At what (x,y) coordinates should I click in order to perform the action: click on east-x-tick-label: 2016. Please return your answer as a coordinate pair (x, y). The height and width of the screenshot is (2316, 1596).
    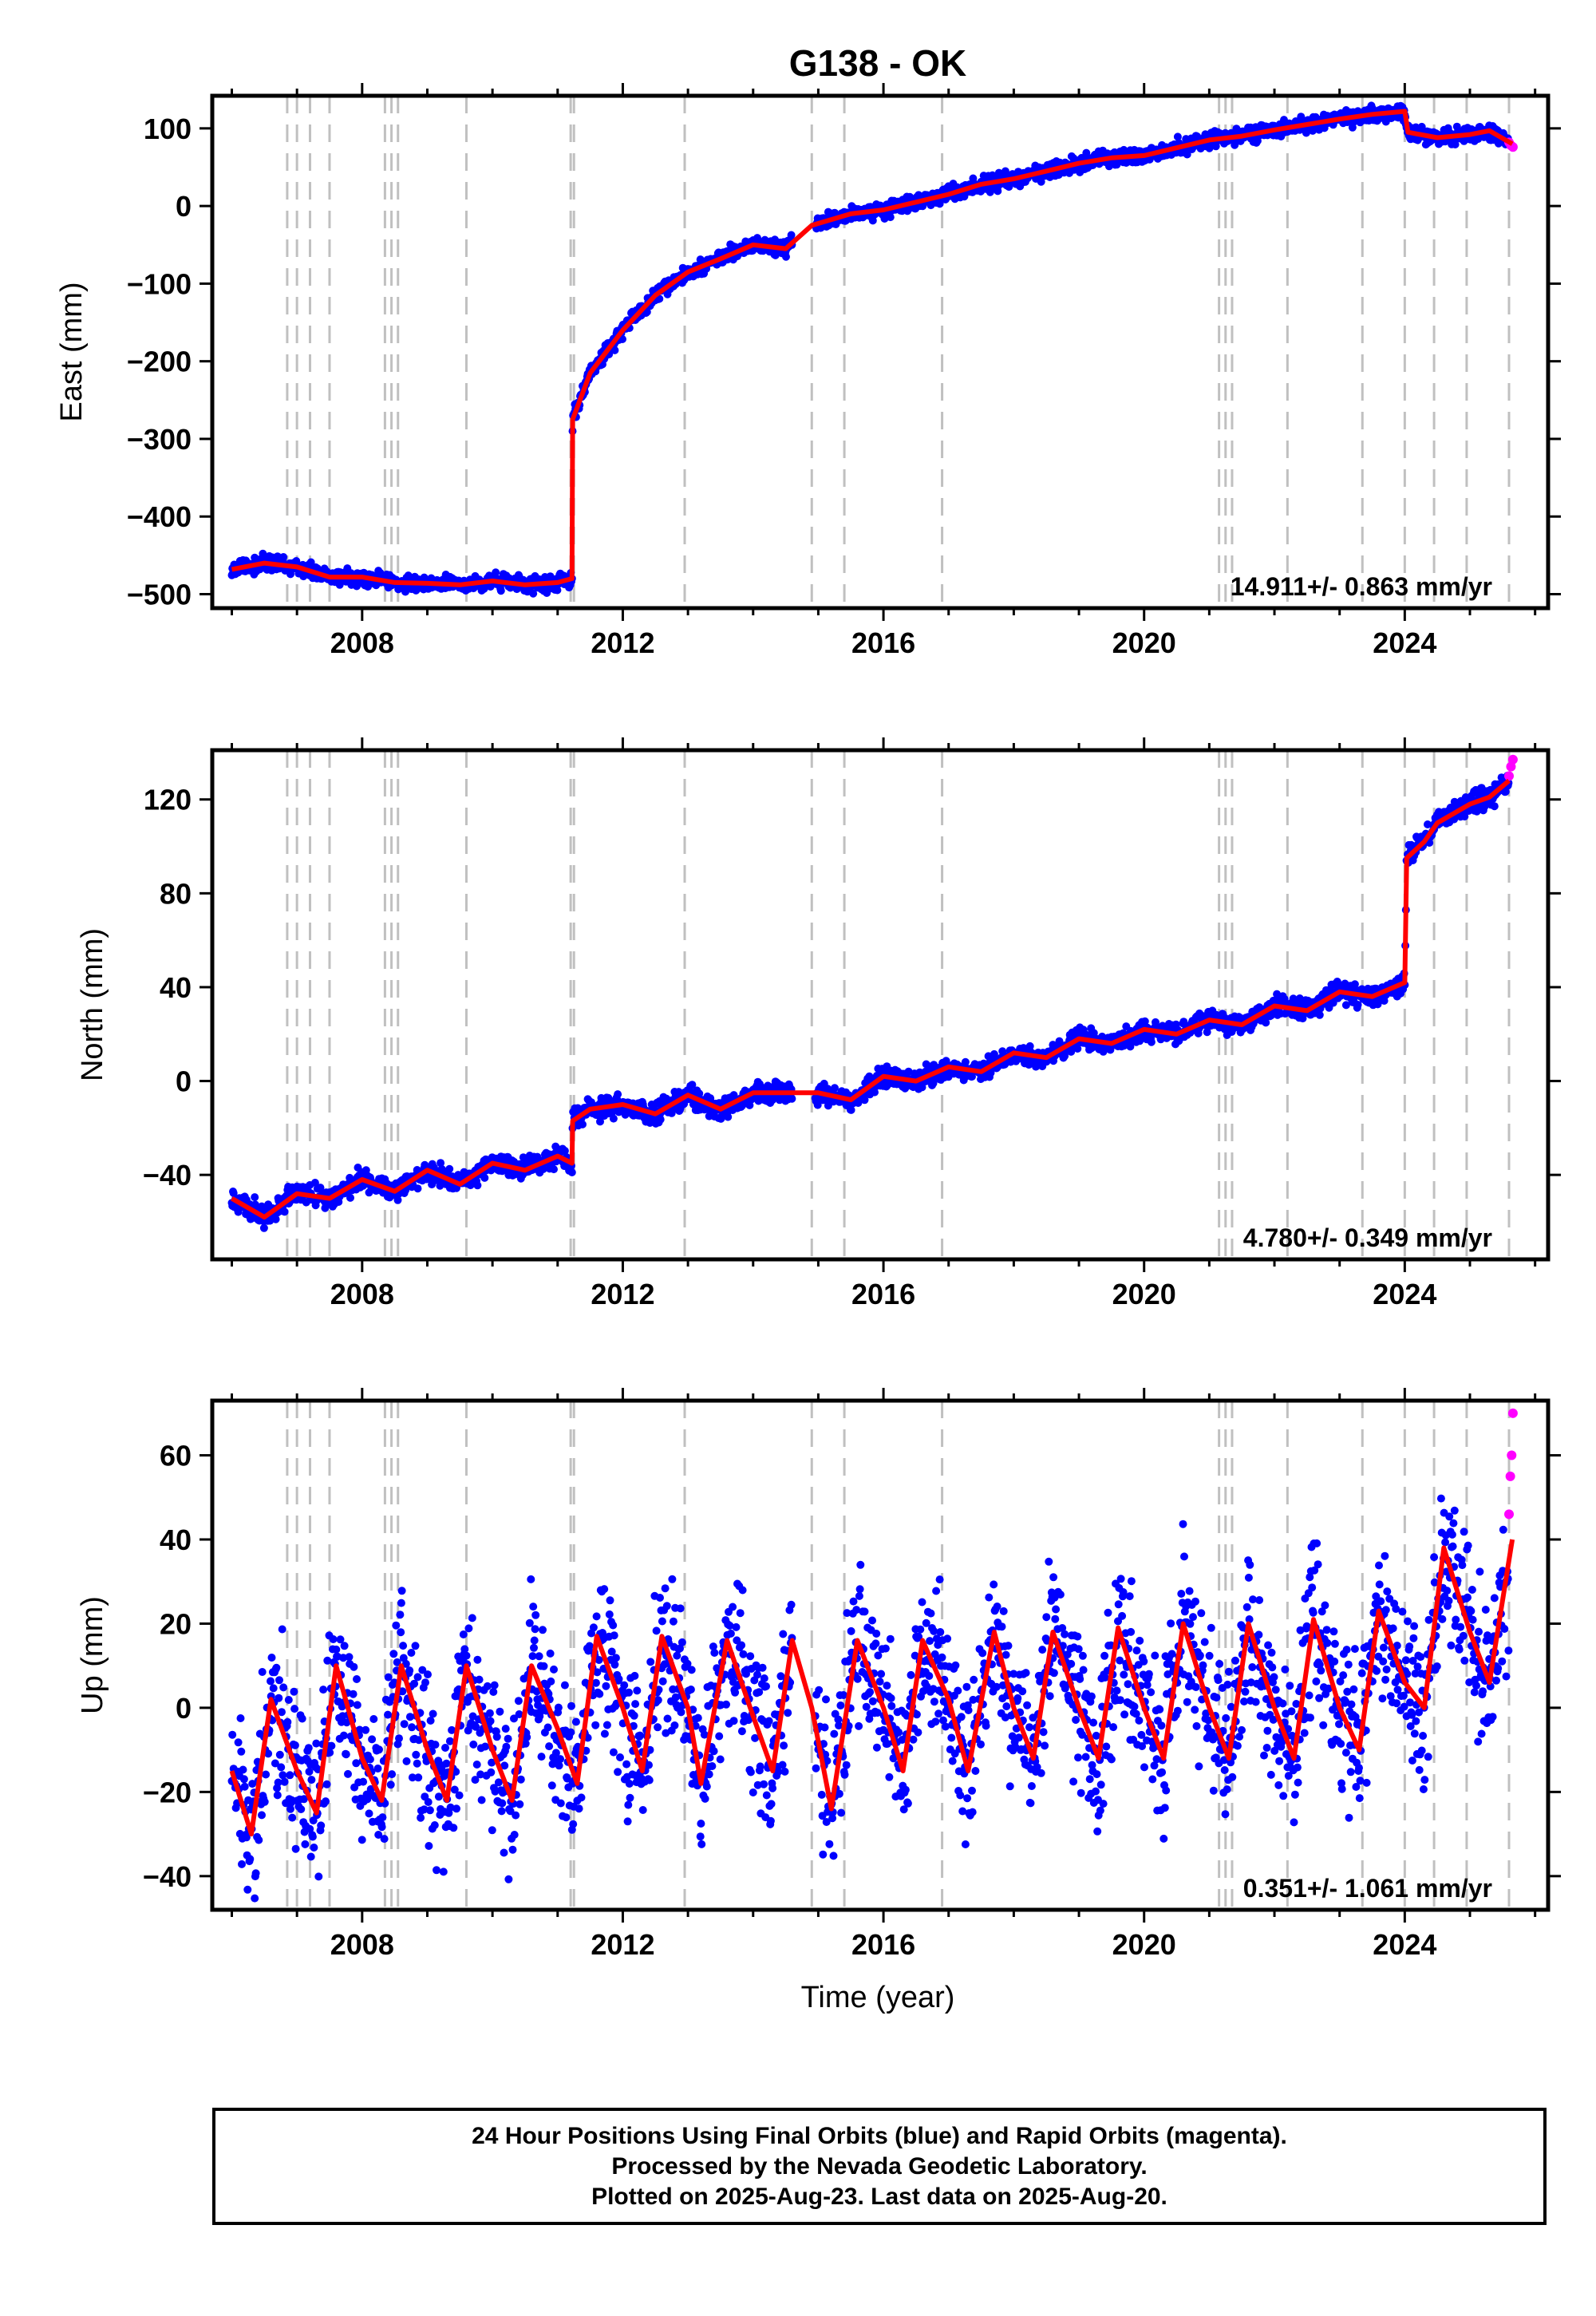
    Looking at the image, I should click on (883, 642).